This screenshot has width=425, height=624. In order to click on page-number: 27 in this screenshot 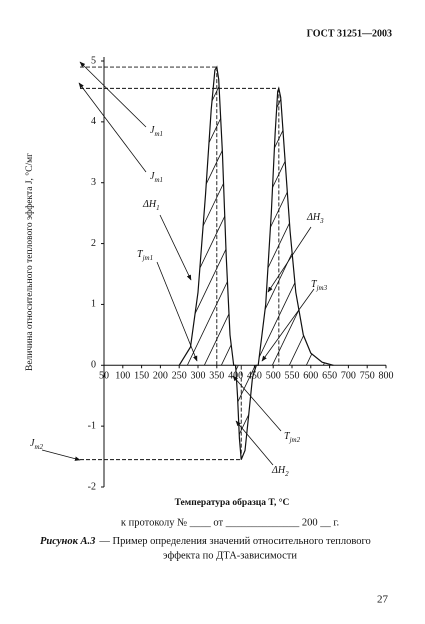, I will do `click(383, 600)`.